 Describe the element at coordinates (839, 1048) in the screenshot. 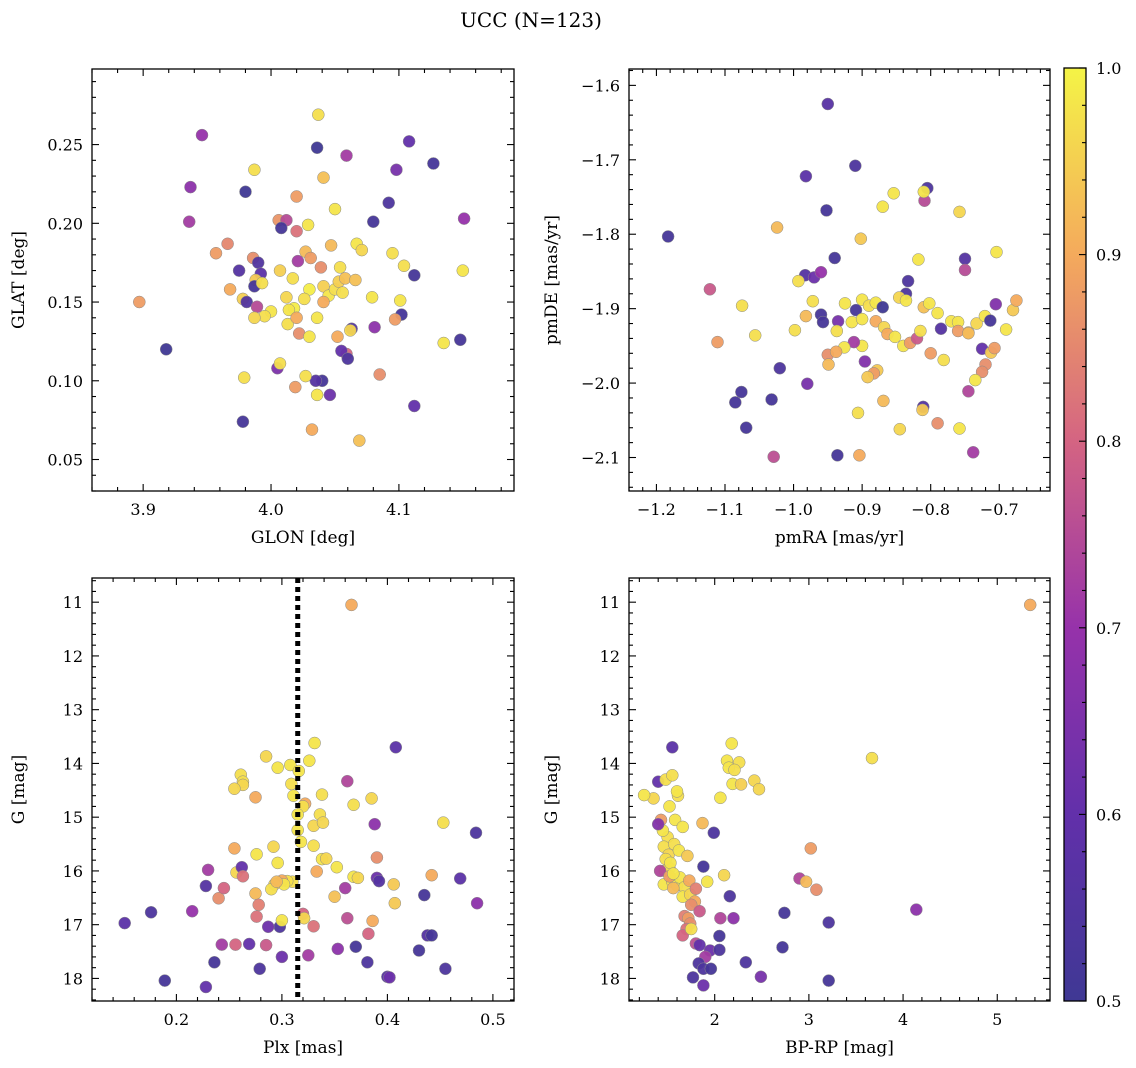

I see `x-axis-label: BP-RP [mag]` at that location.